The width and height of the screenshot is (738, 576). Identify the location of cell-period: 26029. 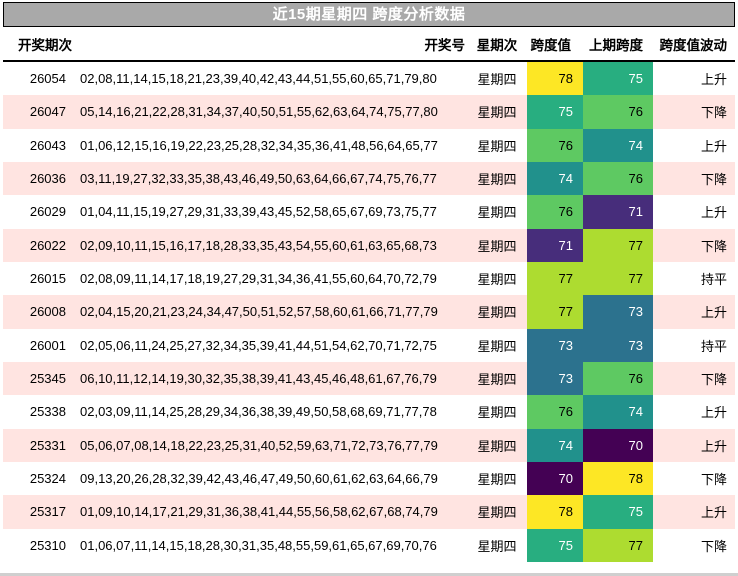
(47, 212).